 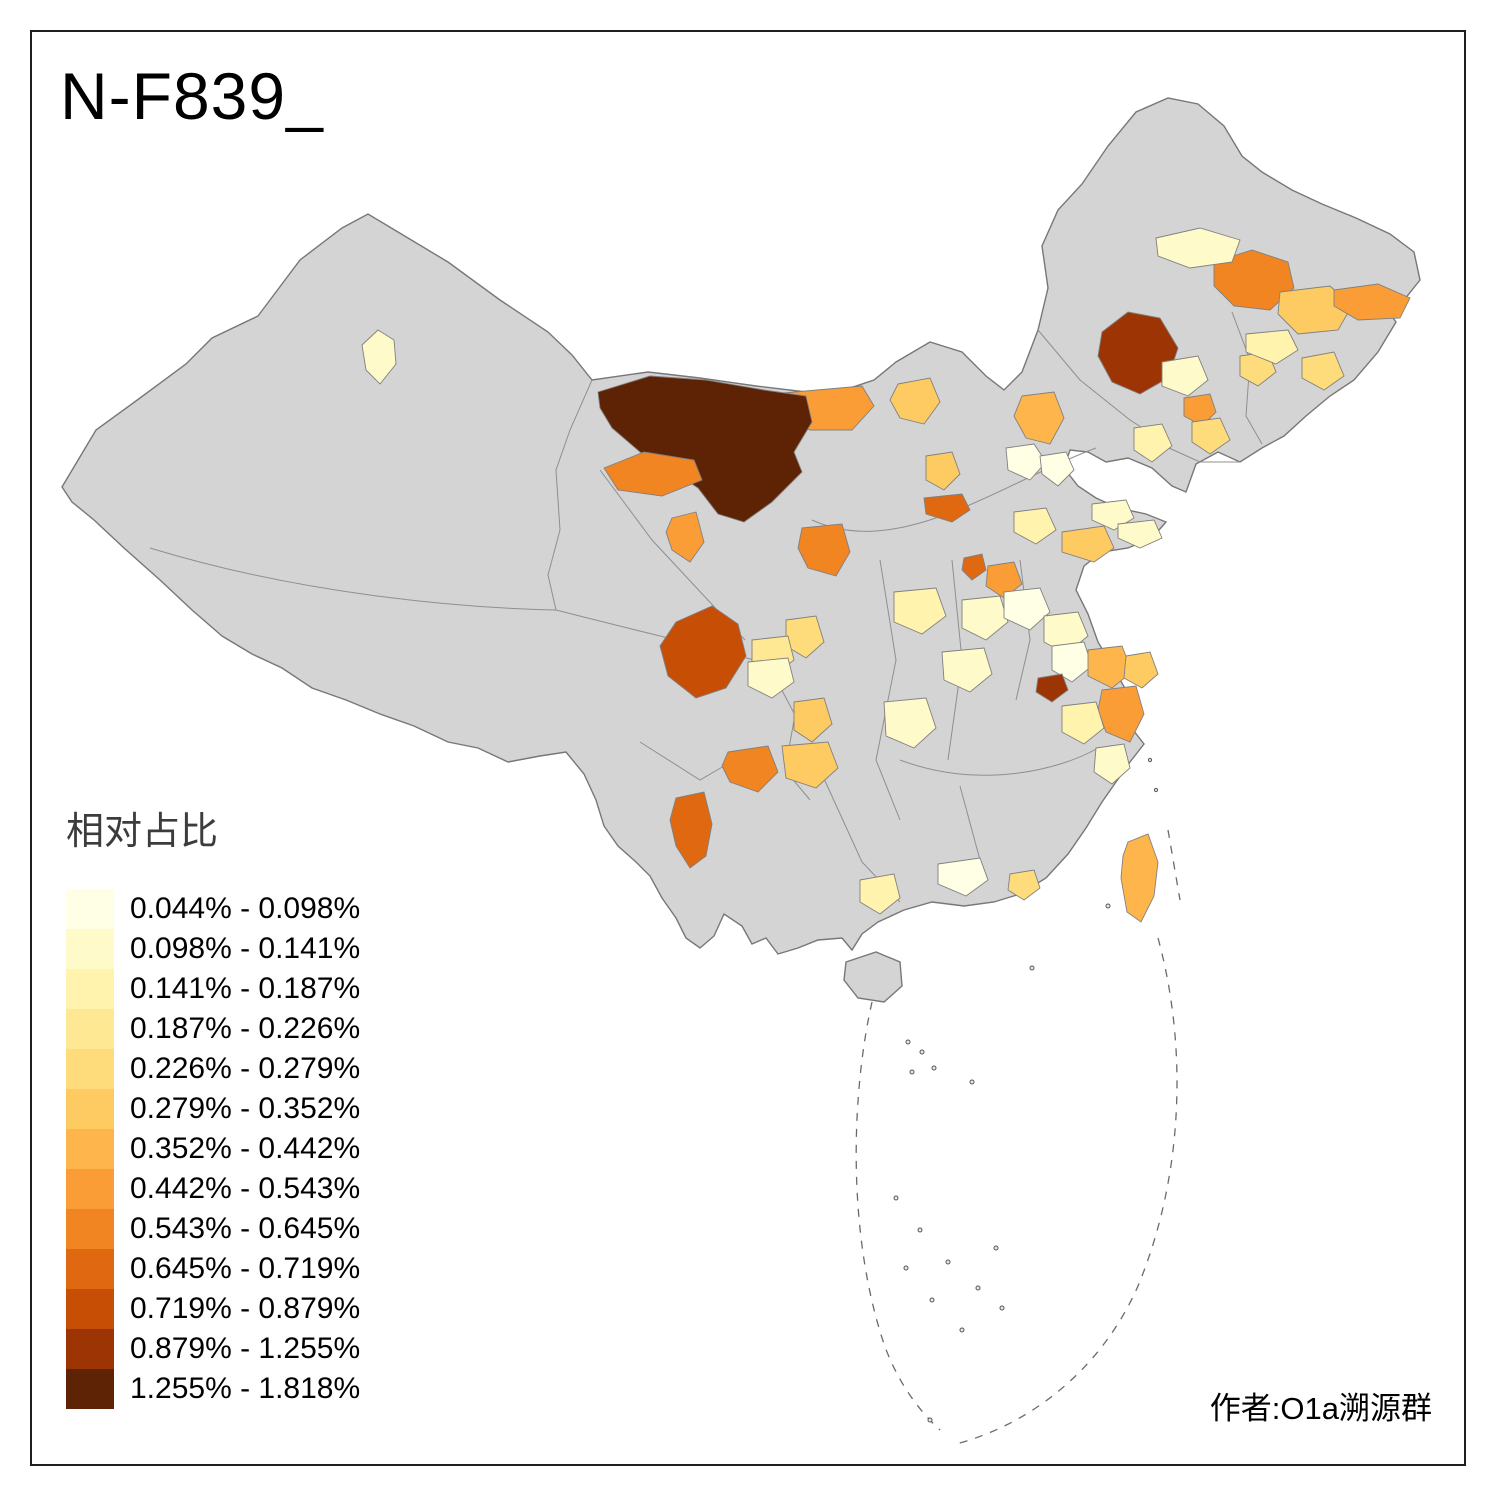 What do you see at coordinates (1320, 1408) in the screenshot?
I see `attribution: 作者:O1a溯源群` at bounding box center [1320, 1408].